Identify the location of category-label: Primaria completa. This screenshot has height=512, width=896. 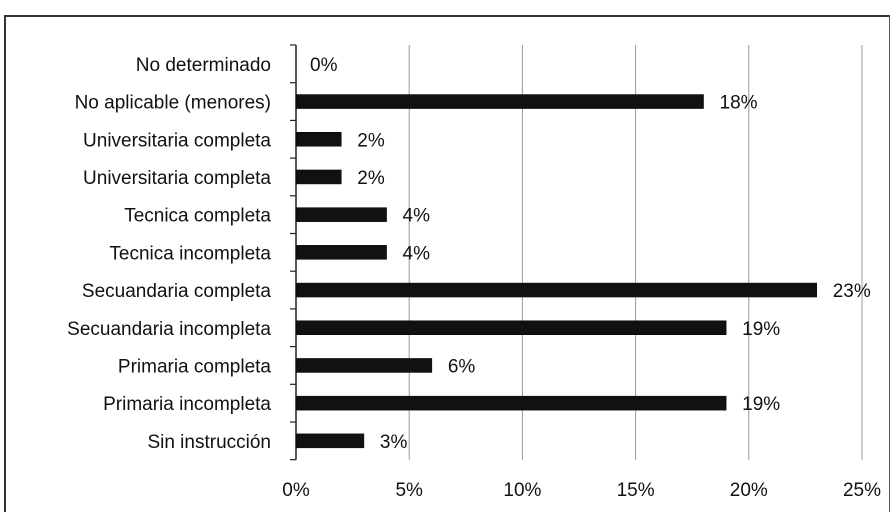
(195, 366).